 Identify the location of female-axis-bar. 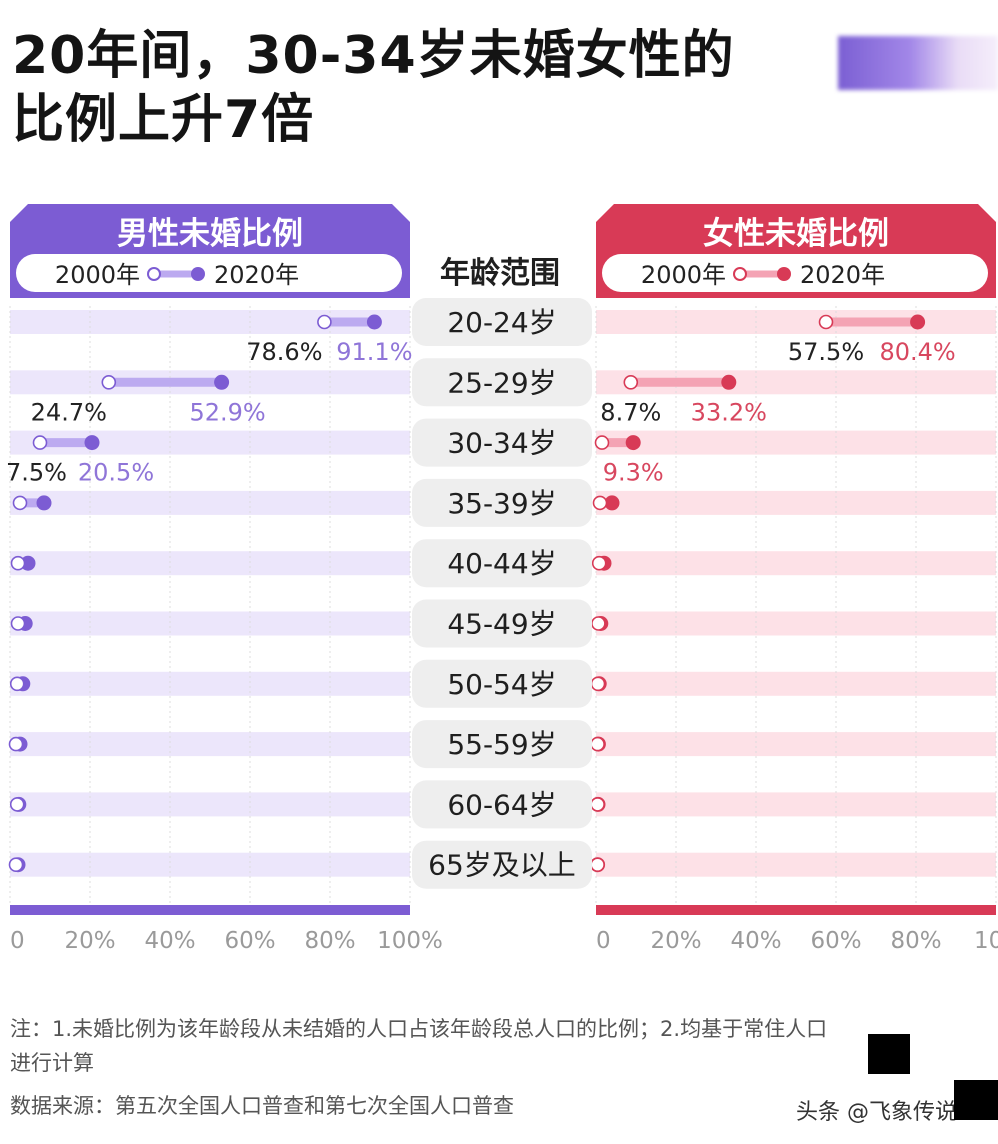
(796, 910).